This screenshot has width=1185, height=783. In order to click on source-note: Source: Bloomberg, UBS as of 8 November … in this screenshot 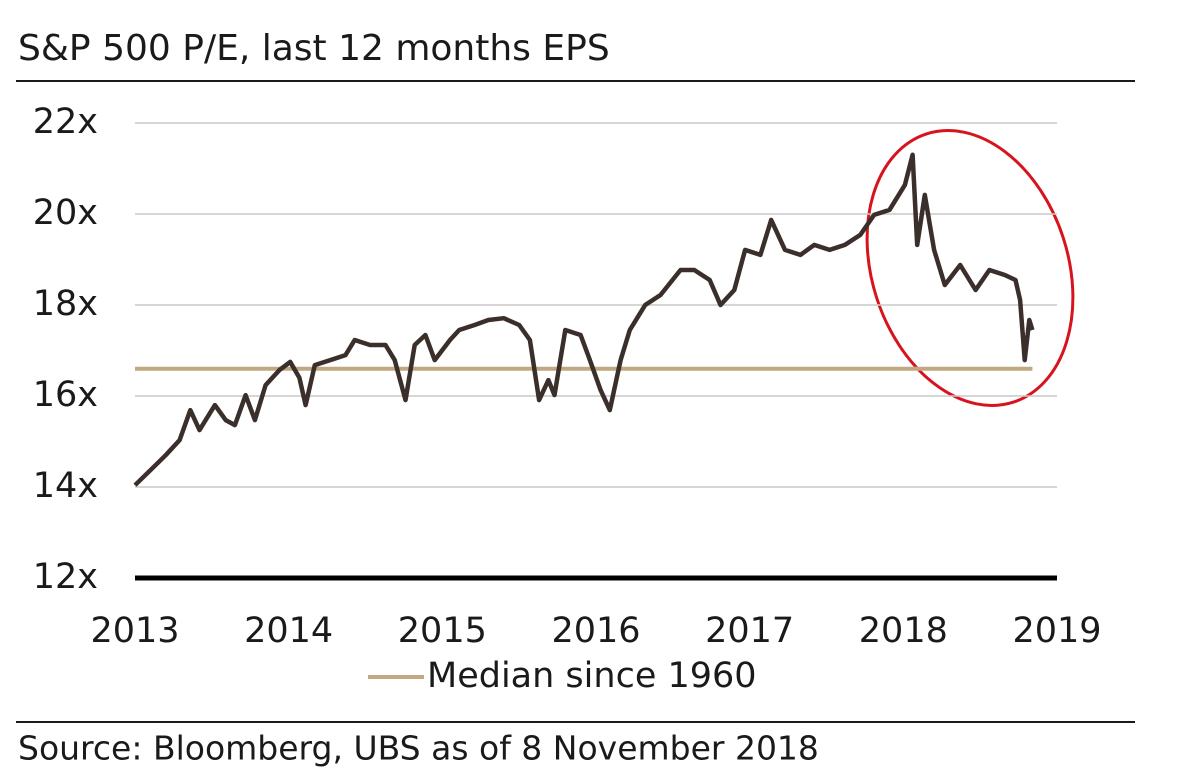, I will do `click(418, 748)`.